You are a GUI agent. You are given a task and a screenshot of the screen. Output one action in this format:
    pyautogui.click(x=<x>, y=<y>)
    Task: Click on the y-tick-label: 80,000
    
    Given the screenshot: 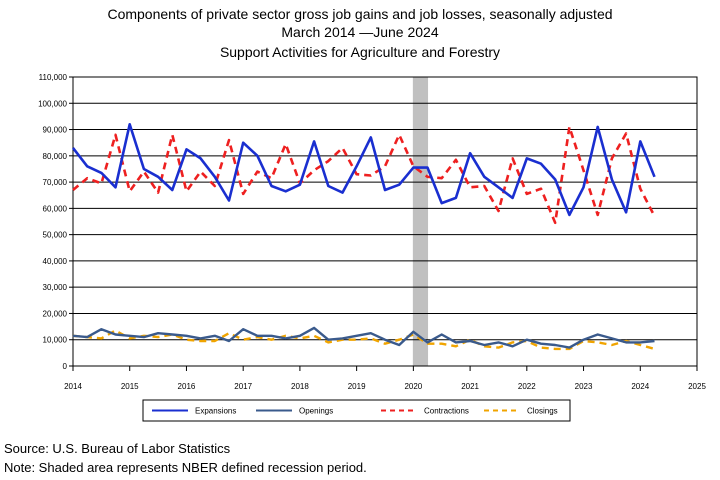 What is the action you would take?
    pyautogui.click(x=55, y=156)
    